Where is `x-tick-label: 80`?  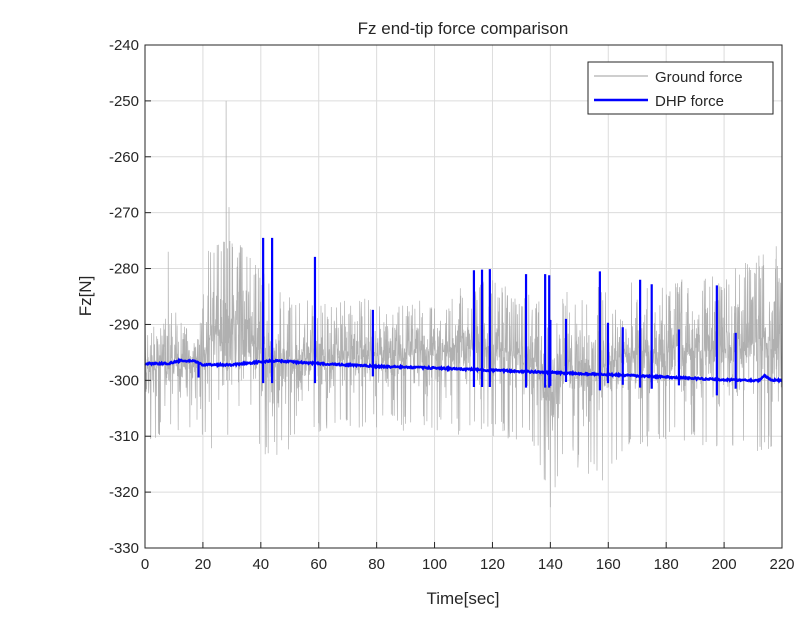
x-tick-label: 80 is located at coordinates (376, 564).